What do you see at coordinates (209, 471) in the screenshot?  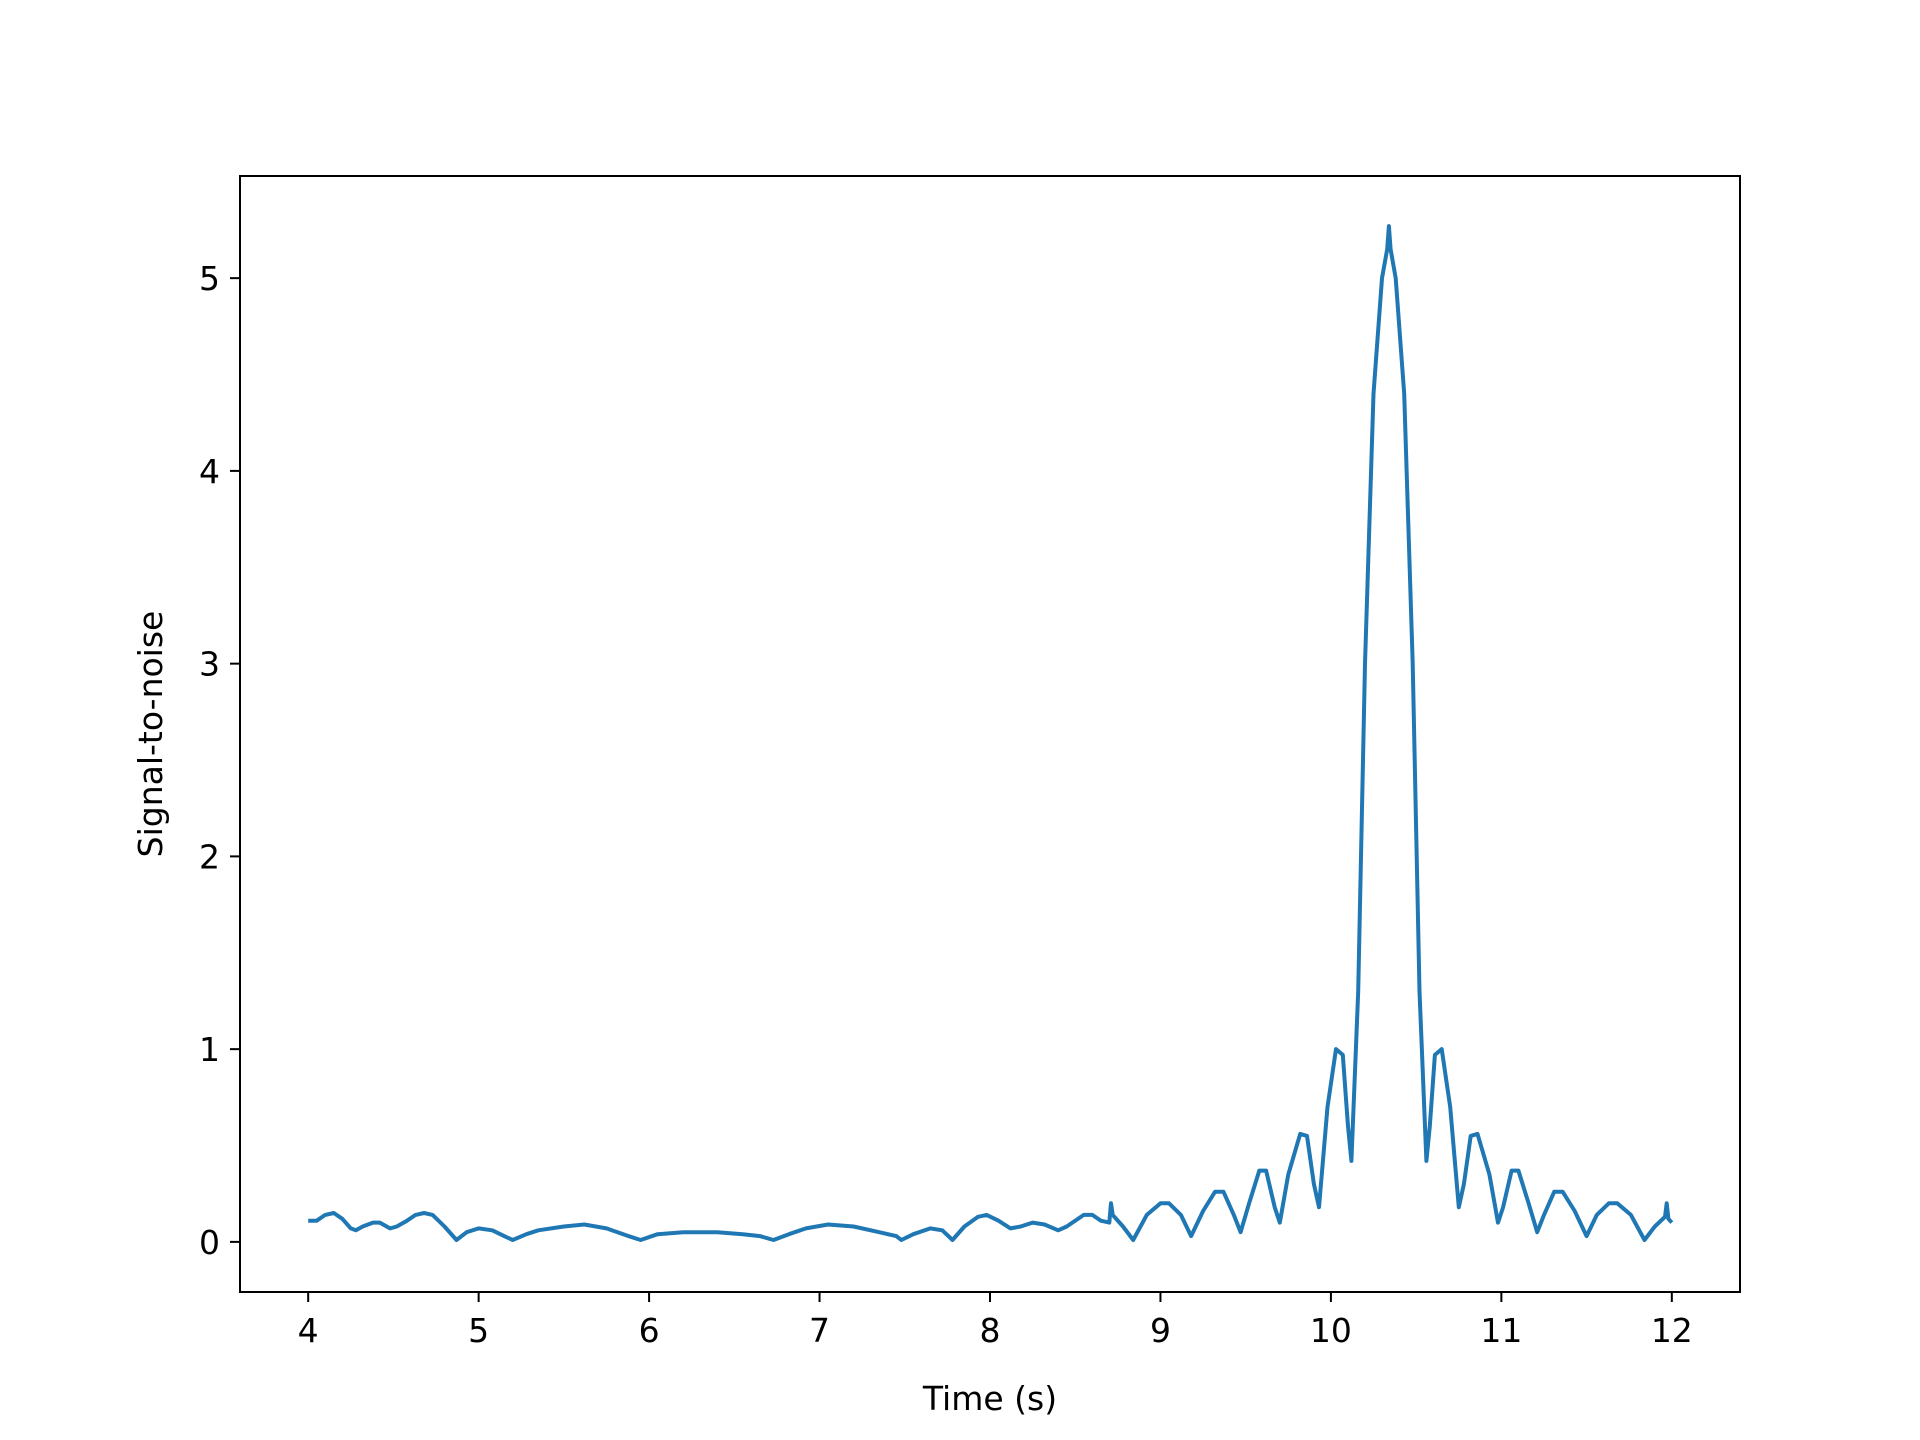 I see `y-tick-label: 4` at bounding box center [209, 471].